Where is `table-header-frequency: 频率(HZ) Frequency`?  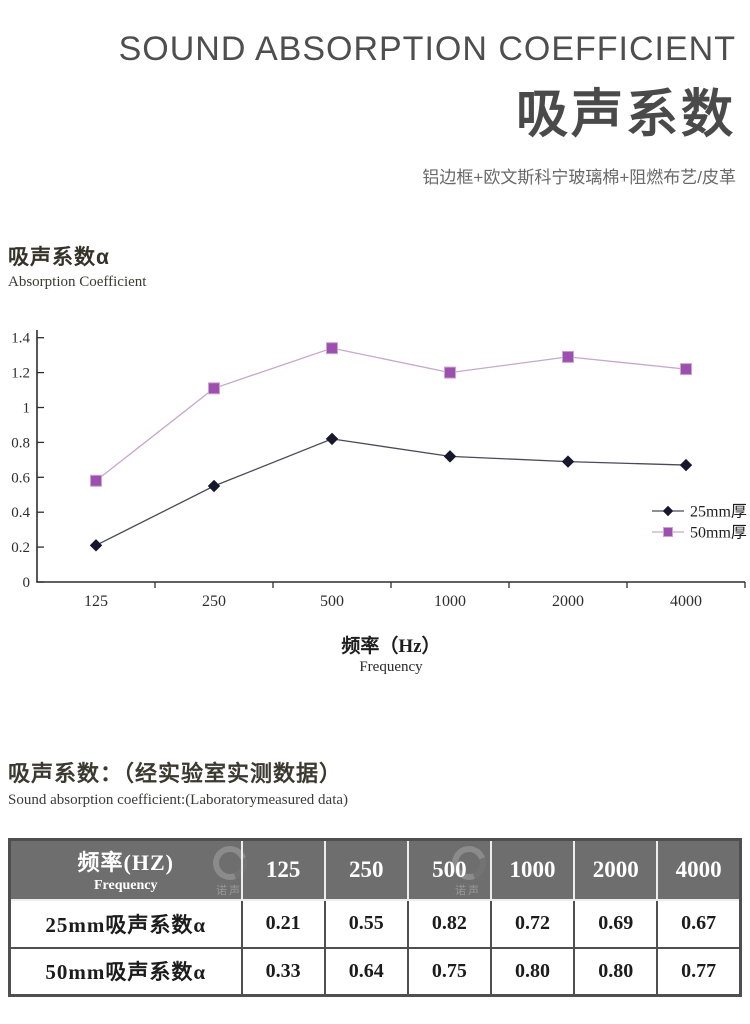 table-header-frequency: 频率(HZ) Frequency is located at coordinates (125, 869).